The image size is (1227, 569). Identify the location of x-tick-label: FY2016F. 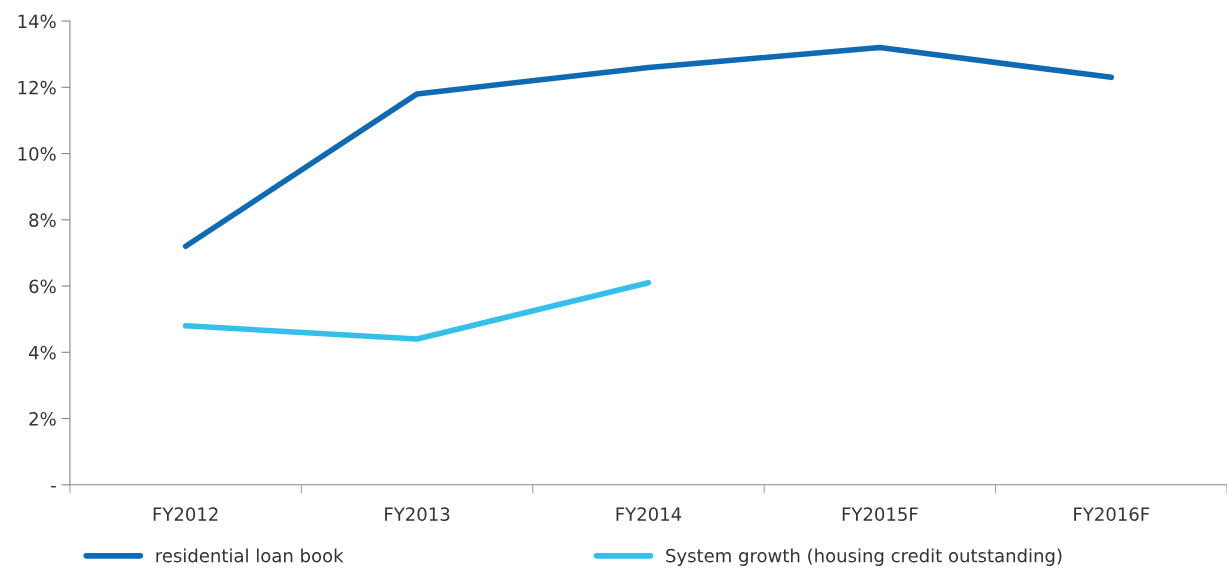
(1112, 514).